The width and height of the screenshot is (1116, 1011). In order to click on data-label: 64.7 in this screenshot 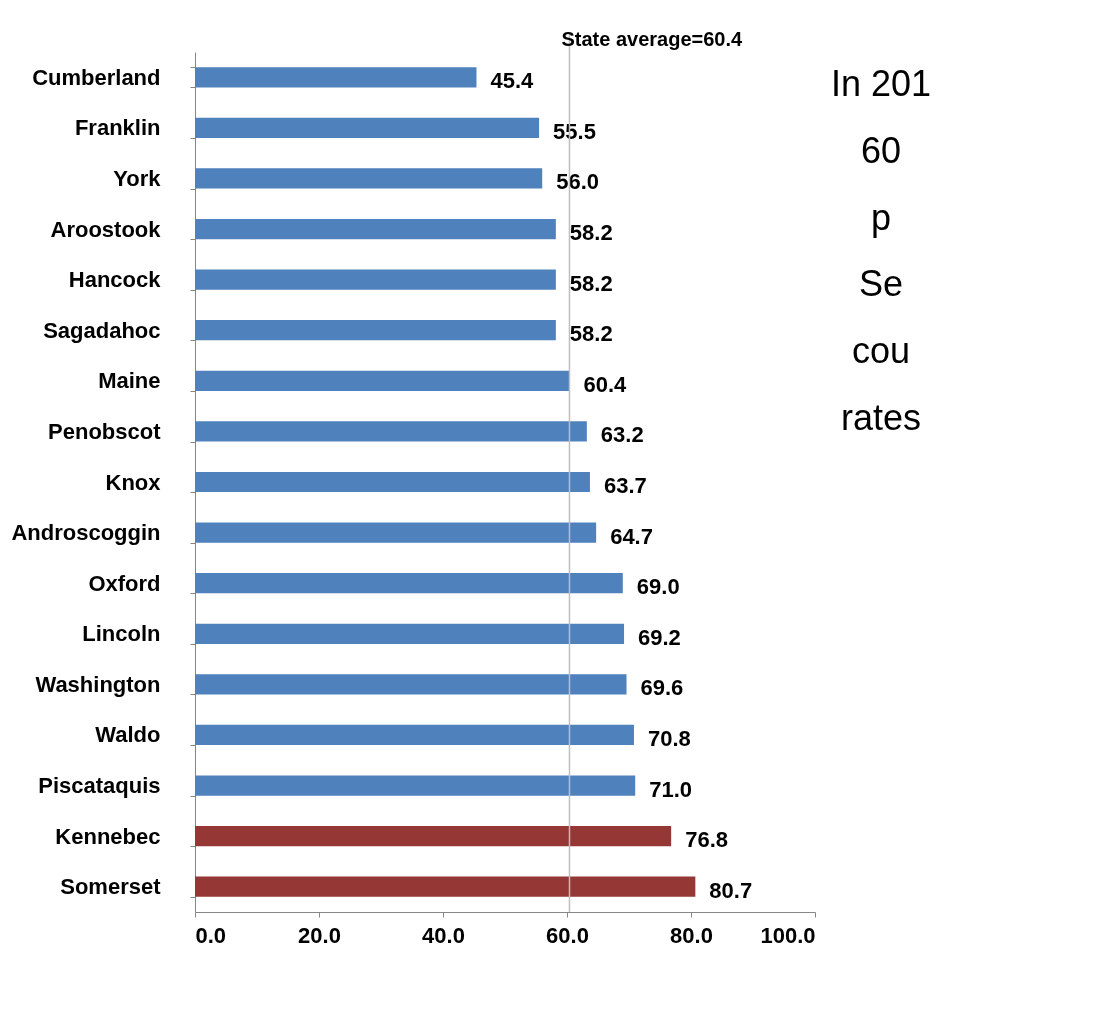, I will do `click(631, 536)`.